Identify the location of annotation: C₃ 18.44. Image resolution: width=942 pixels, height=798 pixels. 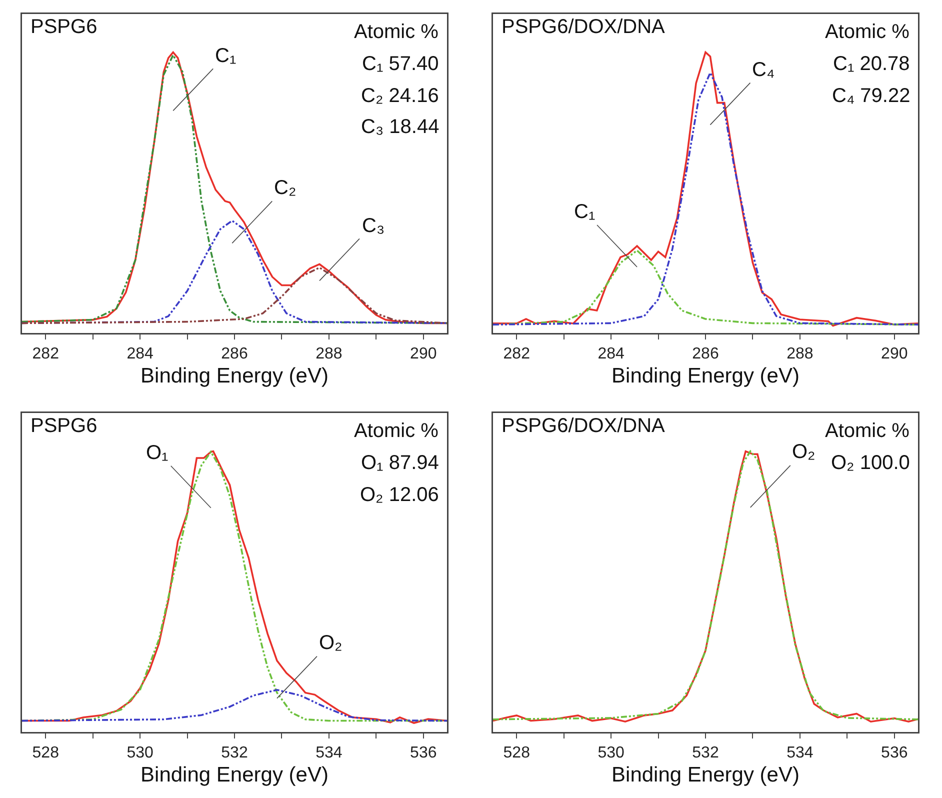
(400, 127).